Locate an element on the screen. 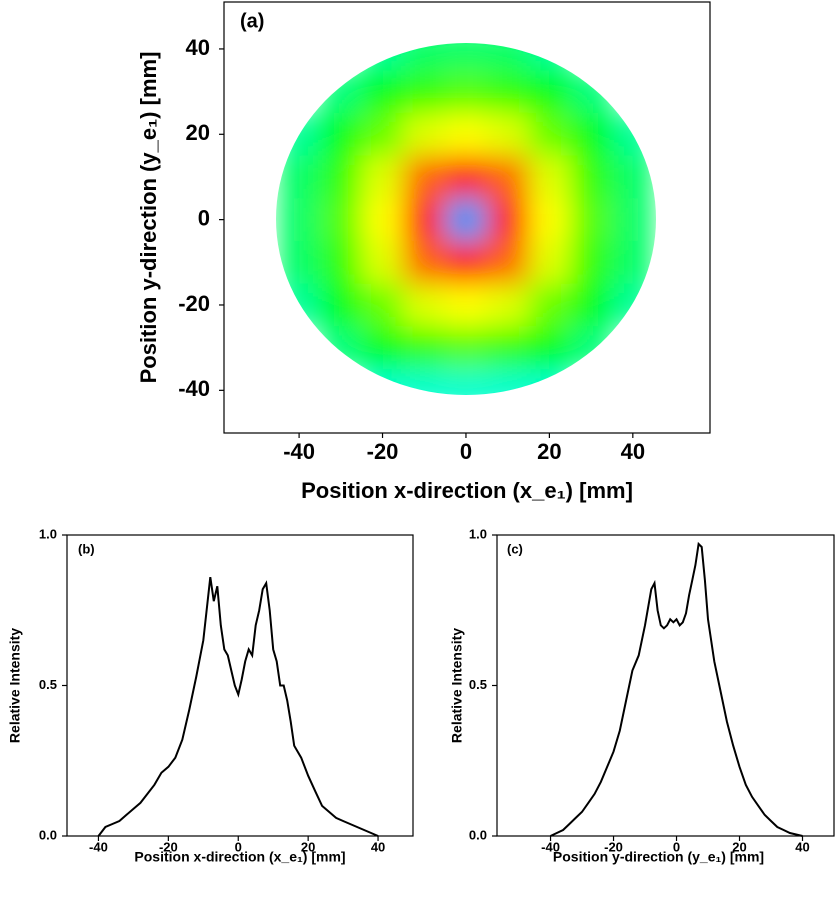 This screenshot has width=835, height=897. y-tick-label: 20 is located at coordinates (198, 132).